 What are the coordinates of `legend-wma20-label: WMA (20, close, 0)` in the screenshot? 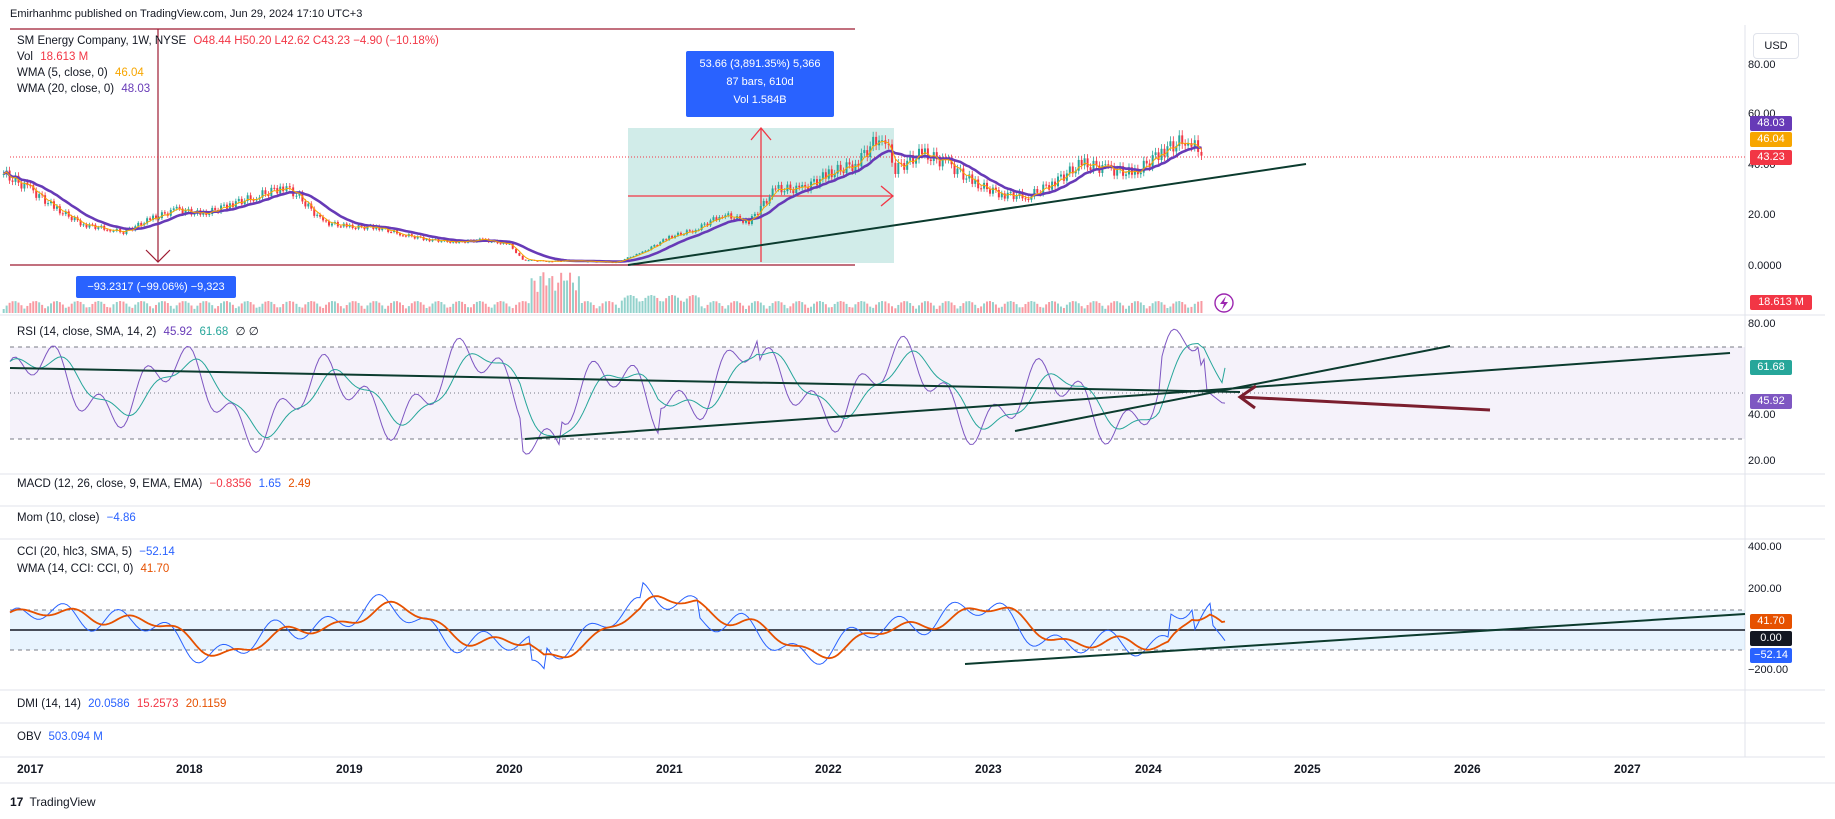 It's located at (66, 89).